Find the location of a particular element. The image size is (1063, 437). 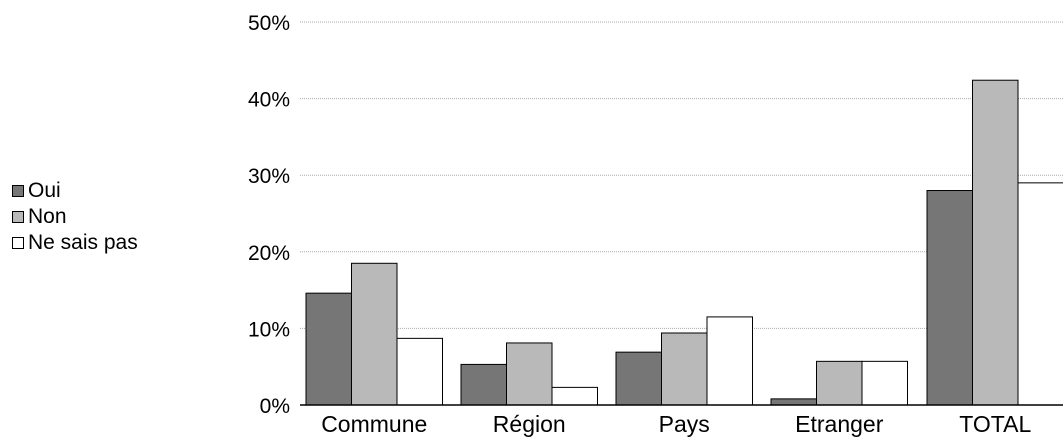

x-tick-label: Région is located at coordinates (529, 424).